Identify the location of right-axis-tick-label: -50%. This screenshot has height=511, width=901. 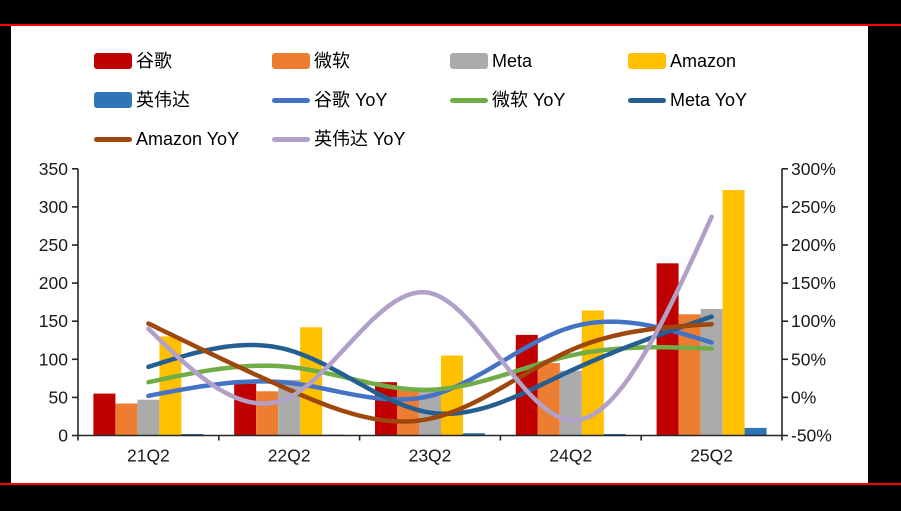
(811, 436).